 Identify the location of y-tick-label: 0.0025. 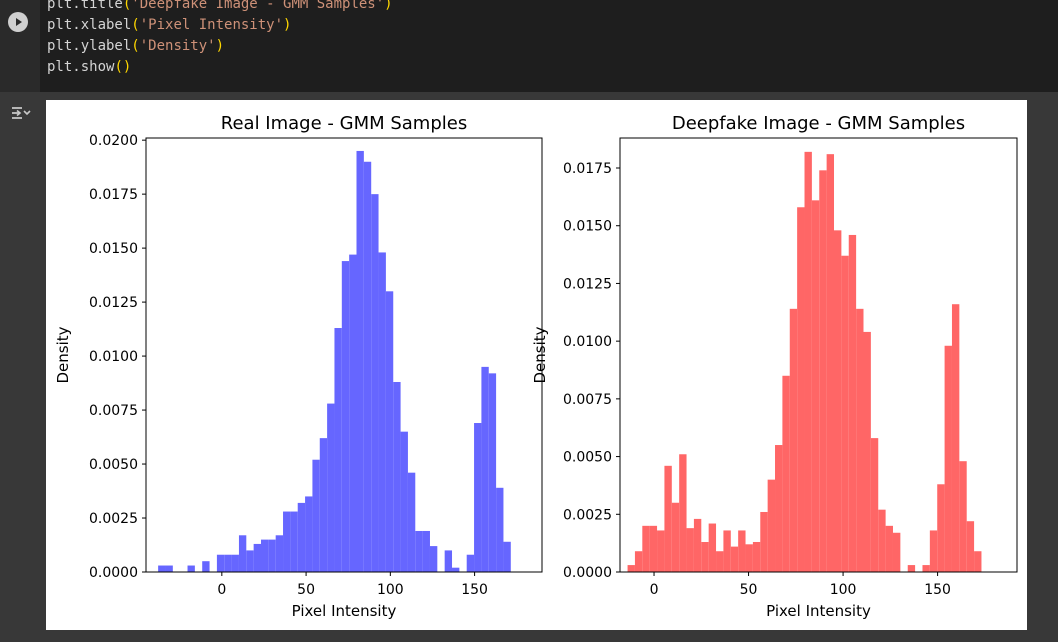
(587, 515).